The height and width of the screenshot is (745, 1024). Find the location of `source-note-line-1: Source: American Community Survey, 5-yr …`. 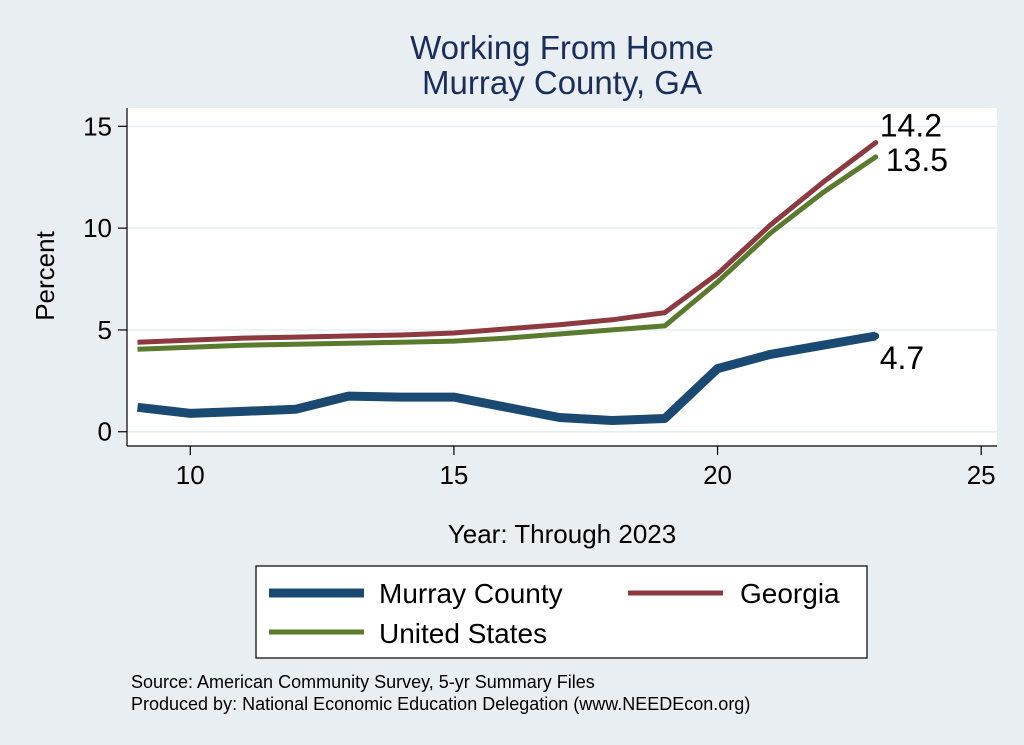

source-note-line-1: Source: American Community Survey, 5-yr … is located at coordinates (363, 682).